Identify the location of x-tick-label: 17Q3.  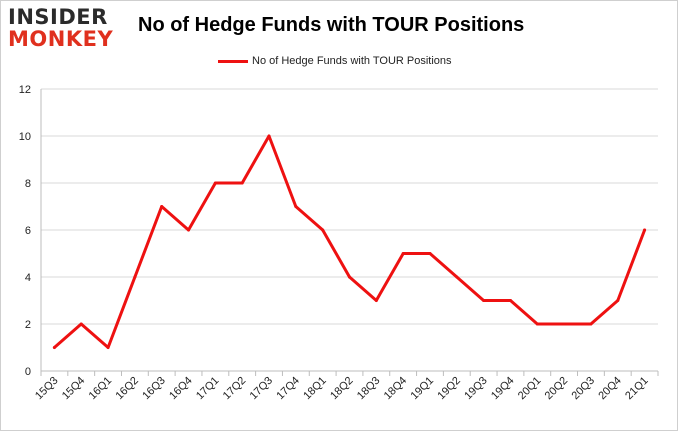
(262, 389).